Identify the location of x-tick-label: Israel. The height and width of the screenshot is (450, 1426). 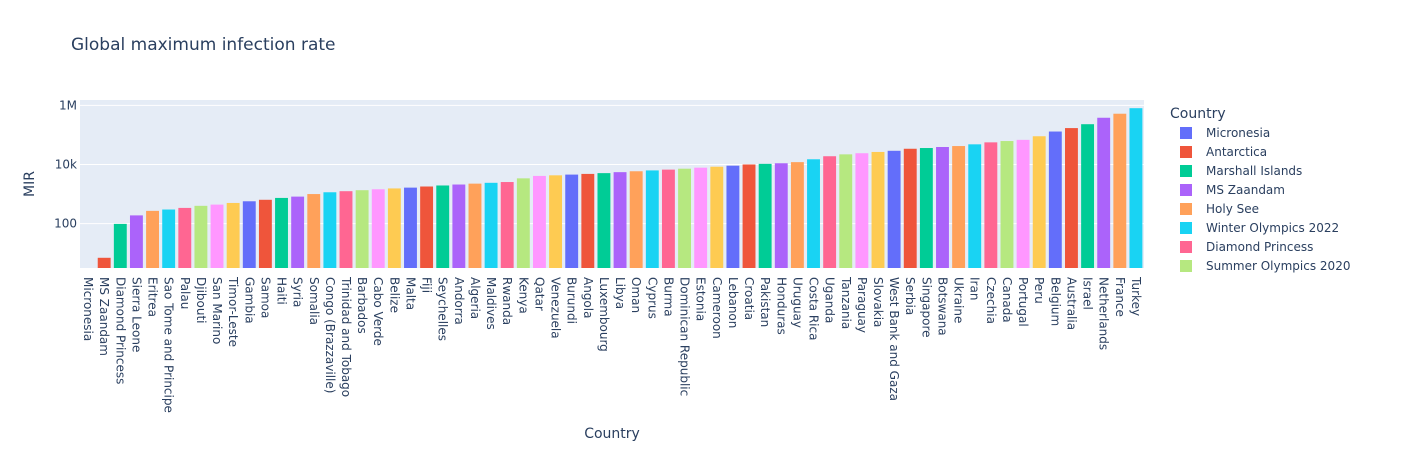
(1088, 293).